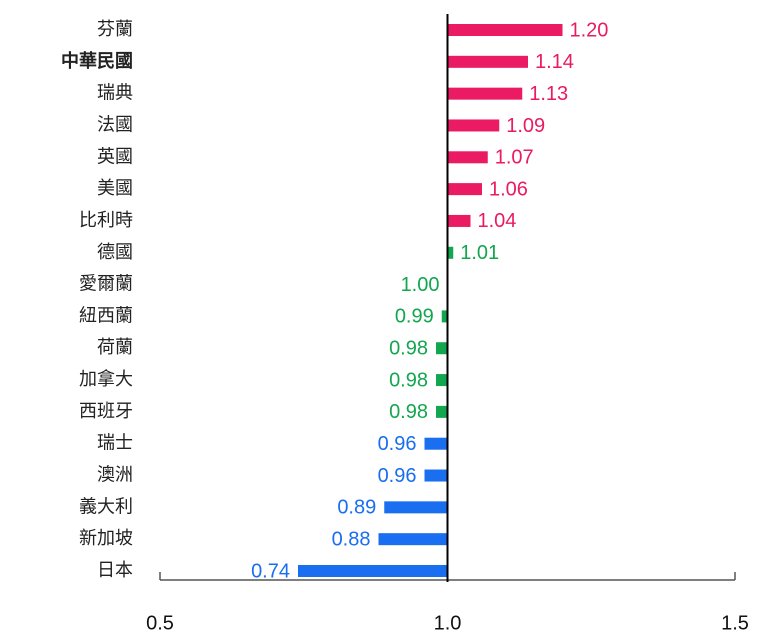 The width and height of the screenshot is (776, 632). I want to click on value-label: 1.09, so click(525, 126).